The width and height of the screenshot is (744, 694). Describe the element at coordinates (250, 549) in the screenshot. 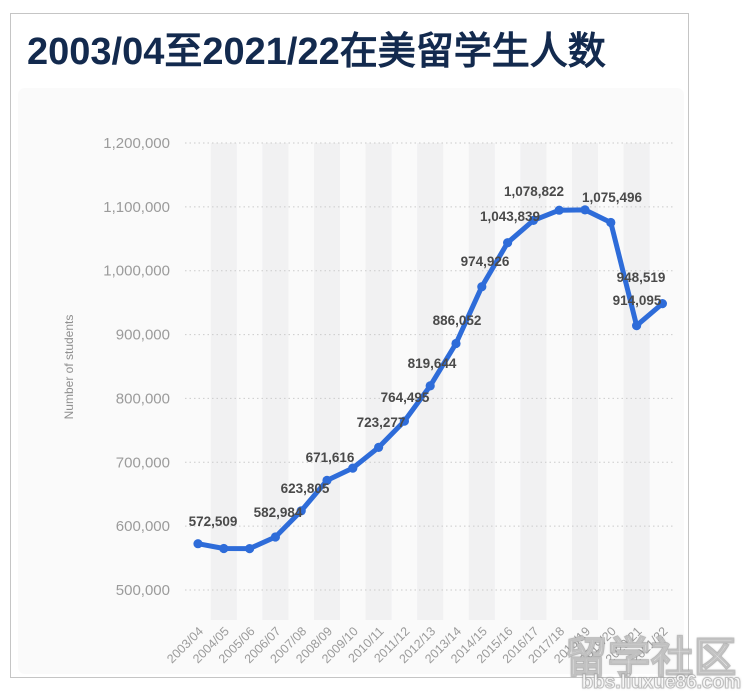

I see `data-point-2005/06` at that location.